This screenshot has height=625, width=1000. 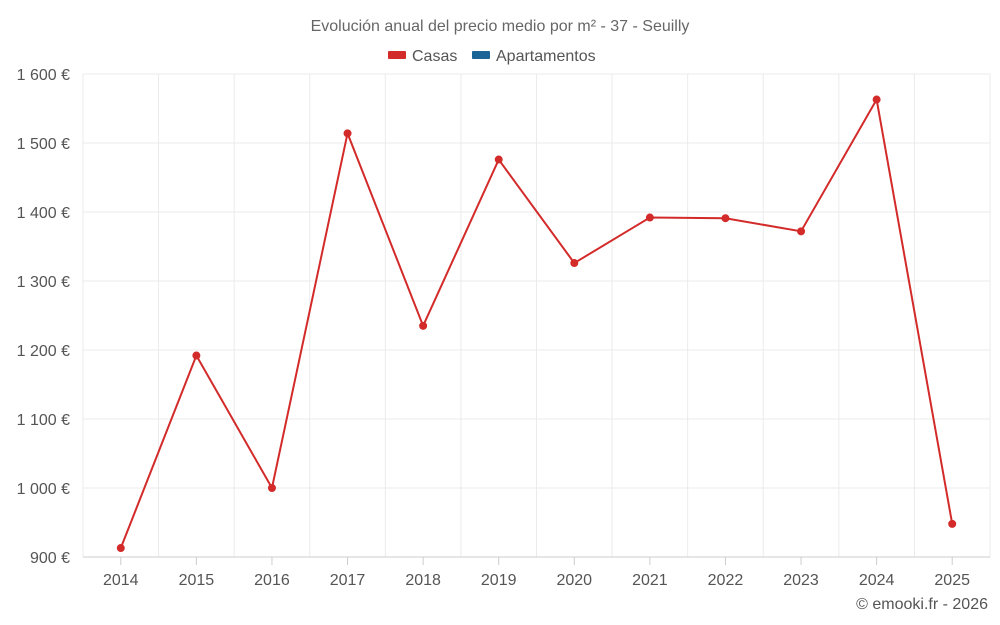 I want to click on y-tick-label: 1 300 €, so click(x=43, y=282).